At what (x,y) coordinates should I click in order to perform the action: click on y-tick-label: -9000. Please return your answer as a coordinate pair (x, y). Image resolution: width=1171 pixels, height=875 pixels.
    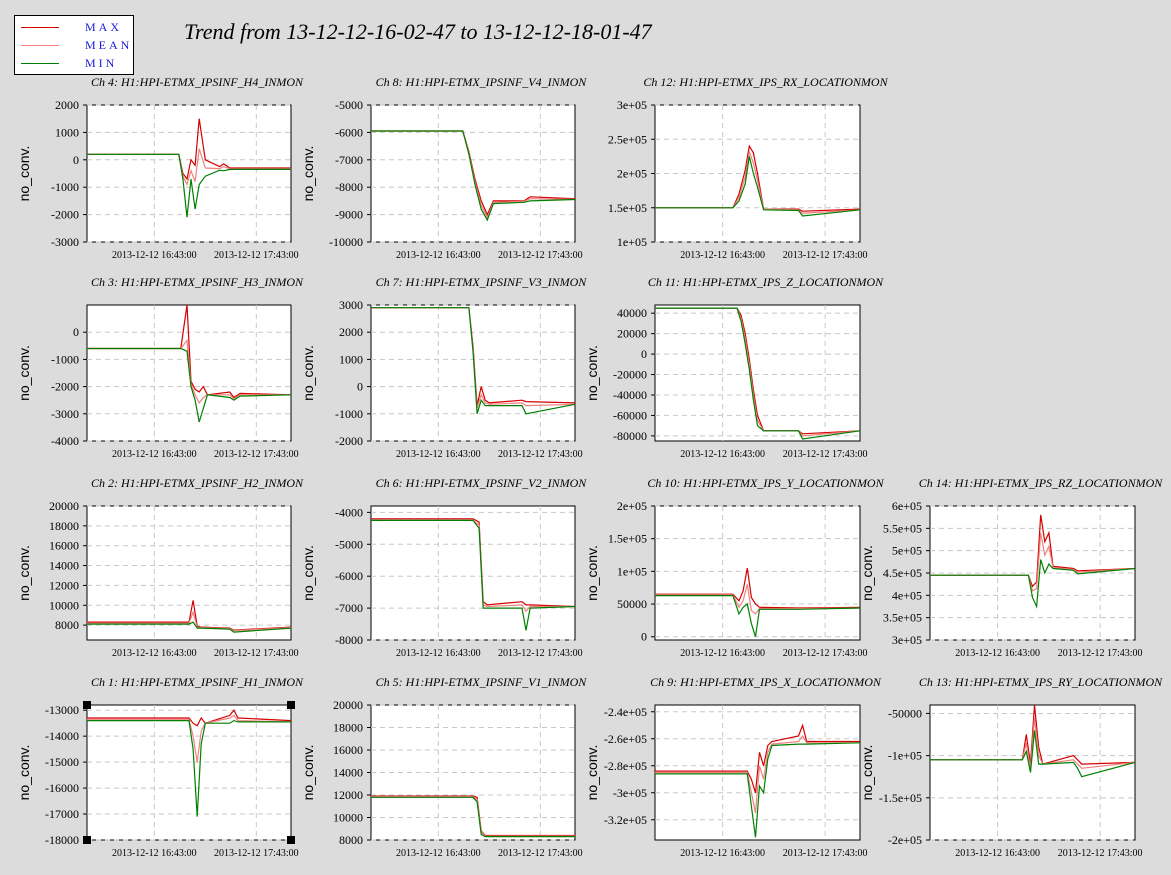
    Looking at the image, I should click on (349, 215).